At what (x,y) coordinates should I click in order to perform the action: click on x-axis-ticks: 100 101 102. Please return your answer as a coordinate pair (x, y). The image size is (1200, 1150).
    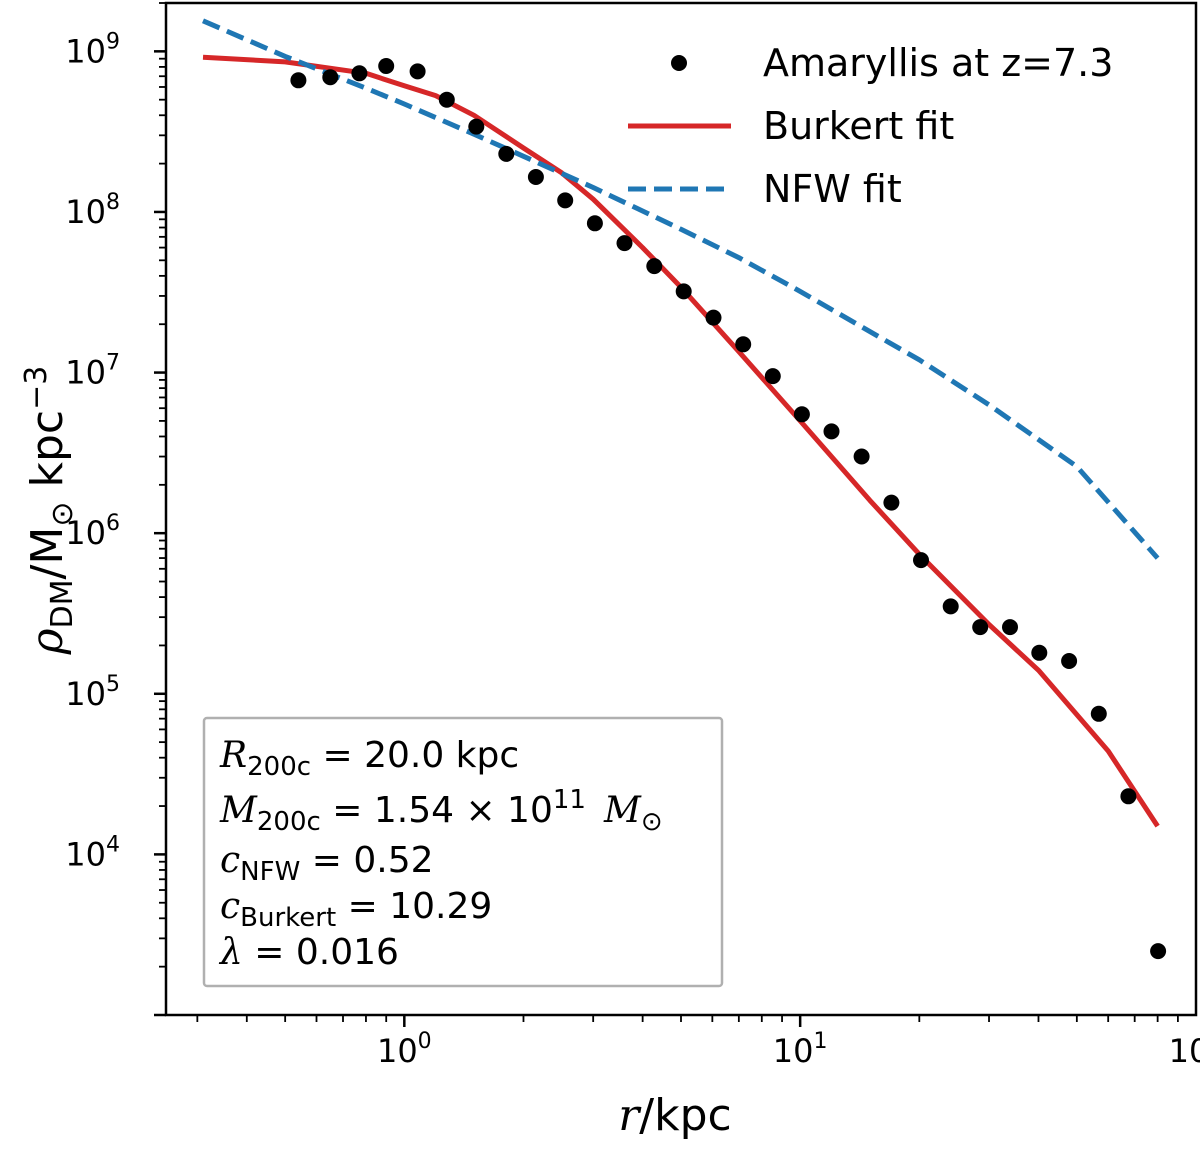
    Looking at the image, I should click on (698, 1042).